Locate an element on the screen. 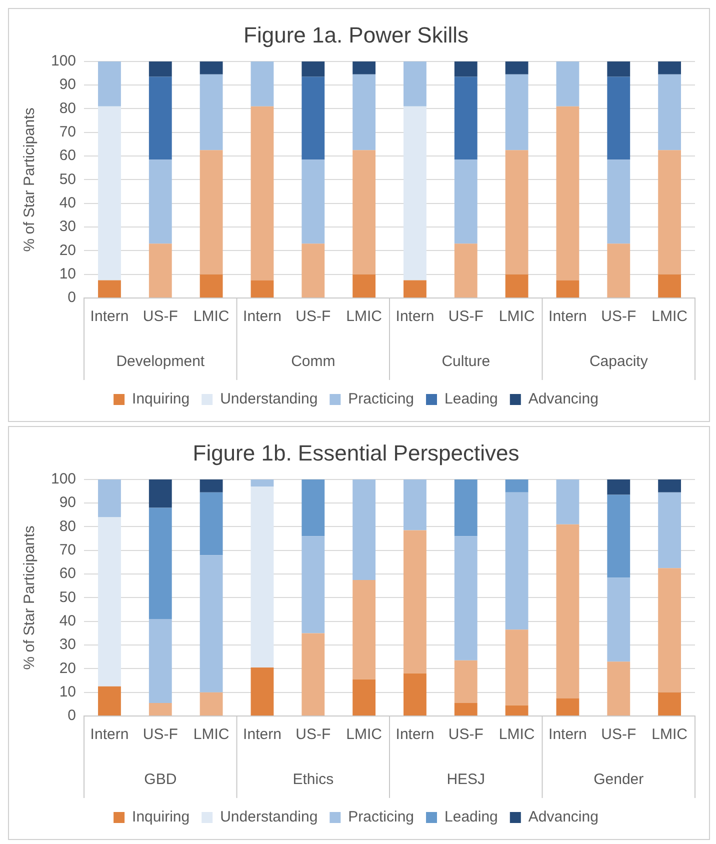 The image size is (716, 844). text: GBD is located at coordinates (160, 779).